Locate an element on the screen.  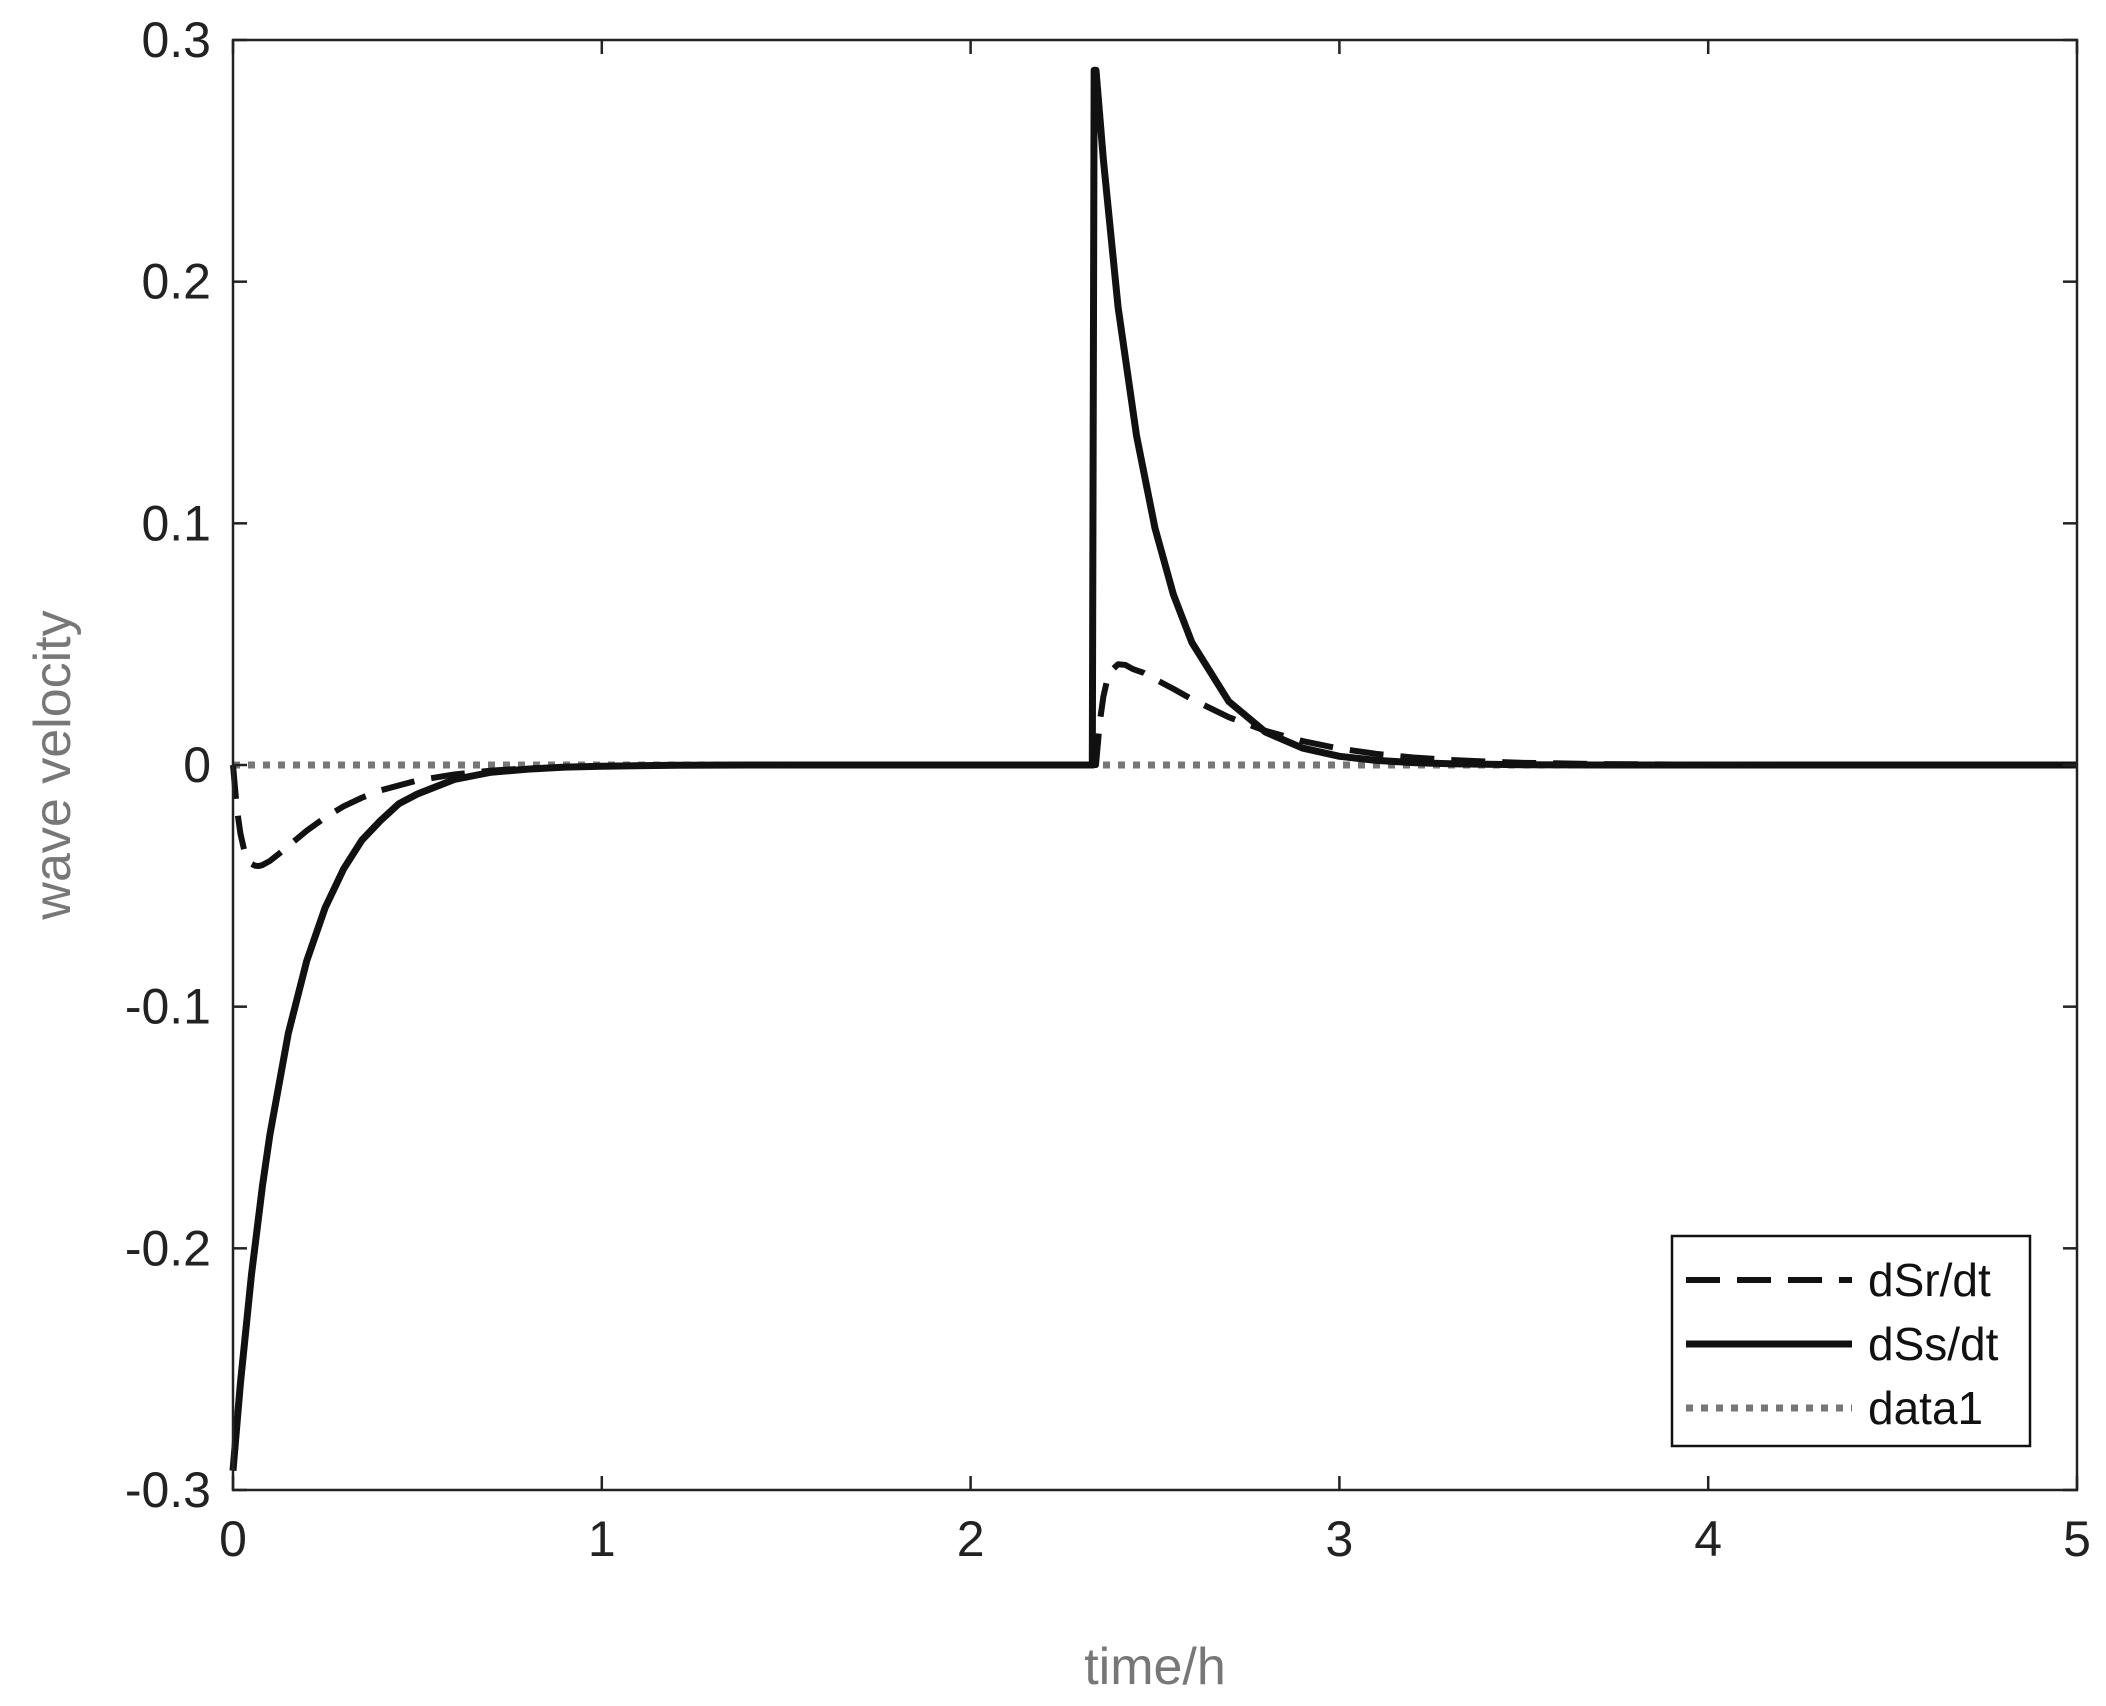
x-tick-label: 2 is located at coordinates (971, 1539).